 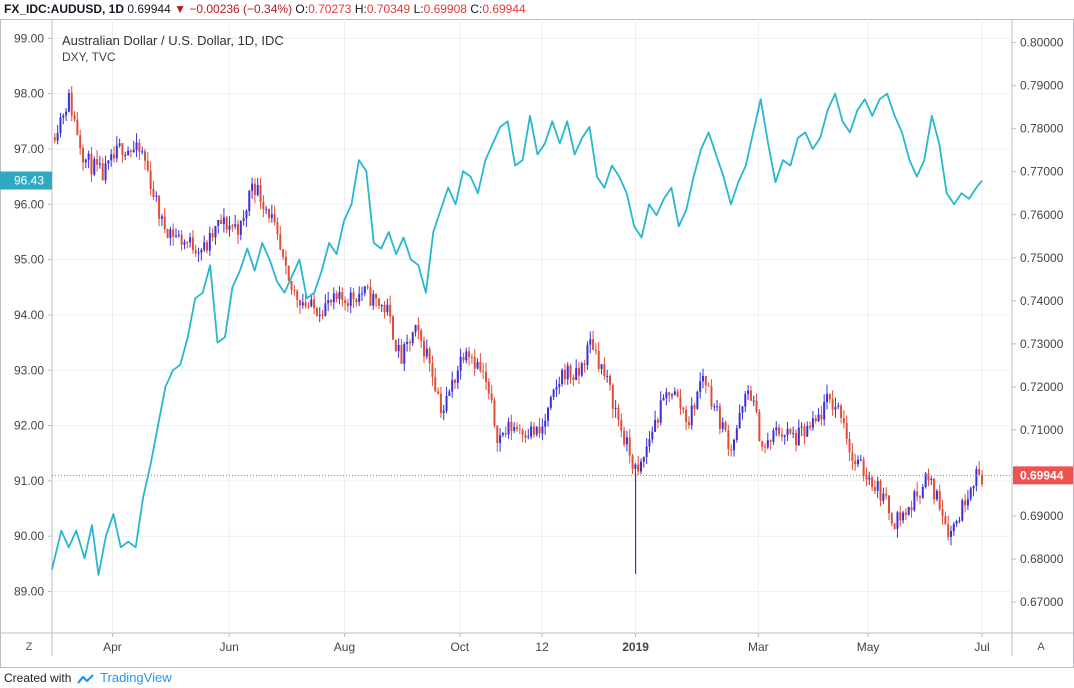 I want to click on low-label: L:, so click(x=418, y=9).